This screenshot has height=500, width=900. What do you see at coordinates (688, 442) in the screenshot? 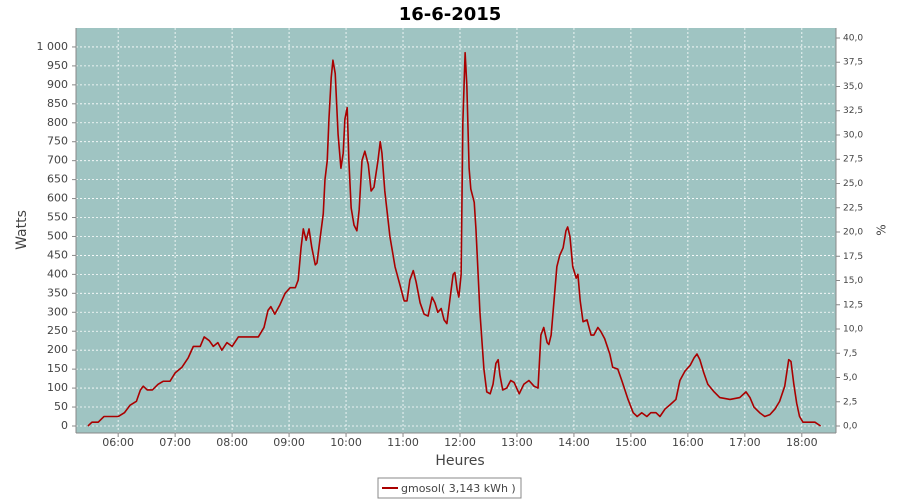
I see `x-tick-label: 16:00` at bounding box center [688, 442].